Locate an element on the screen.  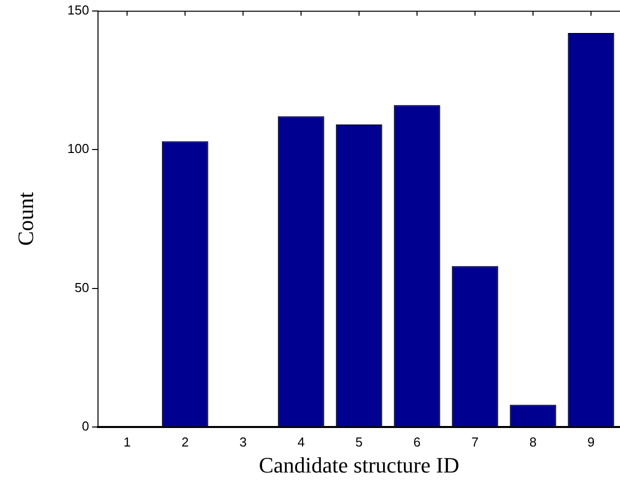
y-axis-title: Count is located at coordinates (25, 219).